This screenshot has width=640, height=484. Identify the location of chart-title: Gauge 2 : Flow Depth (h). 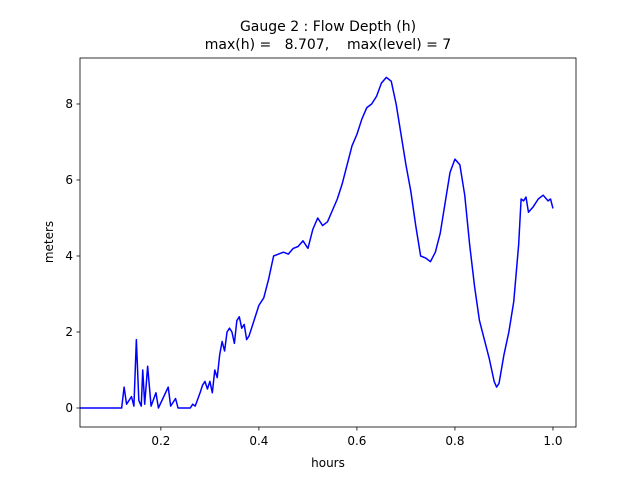
(328, 27).